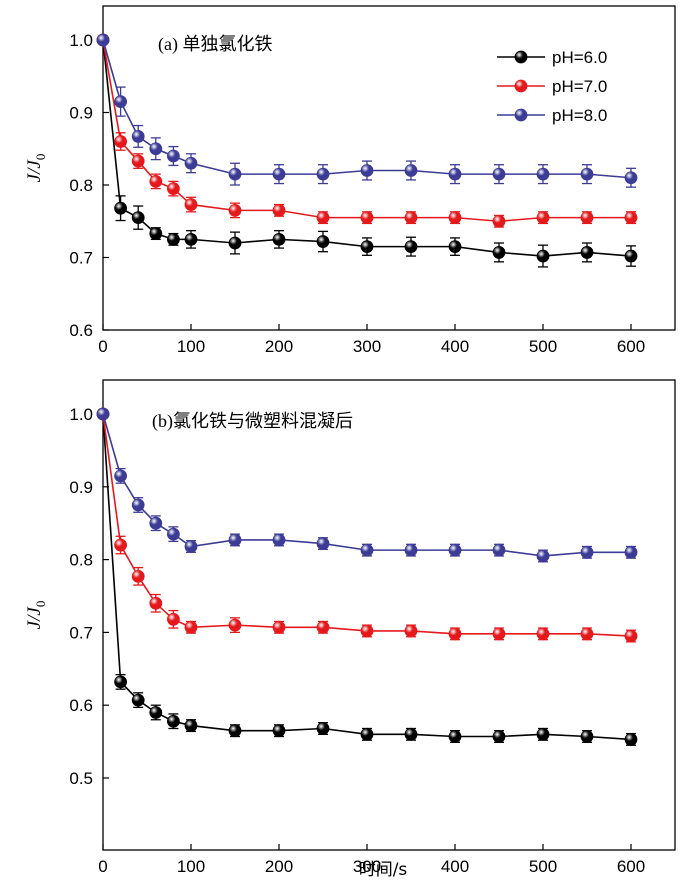 This screenshot has height=883, width=700. I want to click on legend-label: pH=6.0, so click(579, 57).